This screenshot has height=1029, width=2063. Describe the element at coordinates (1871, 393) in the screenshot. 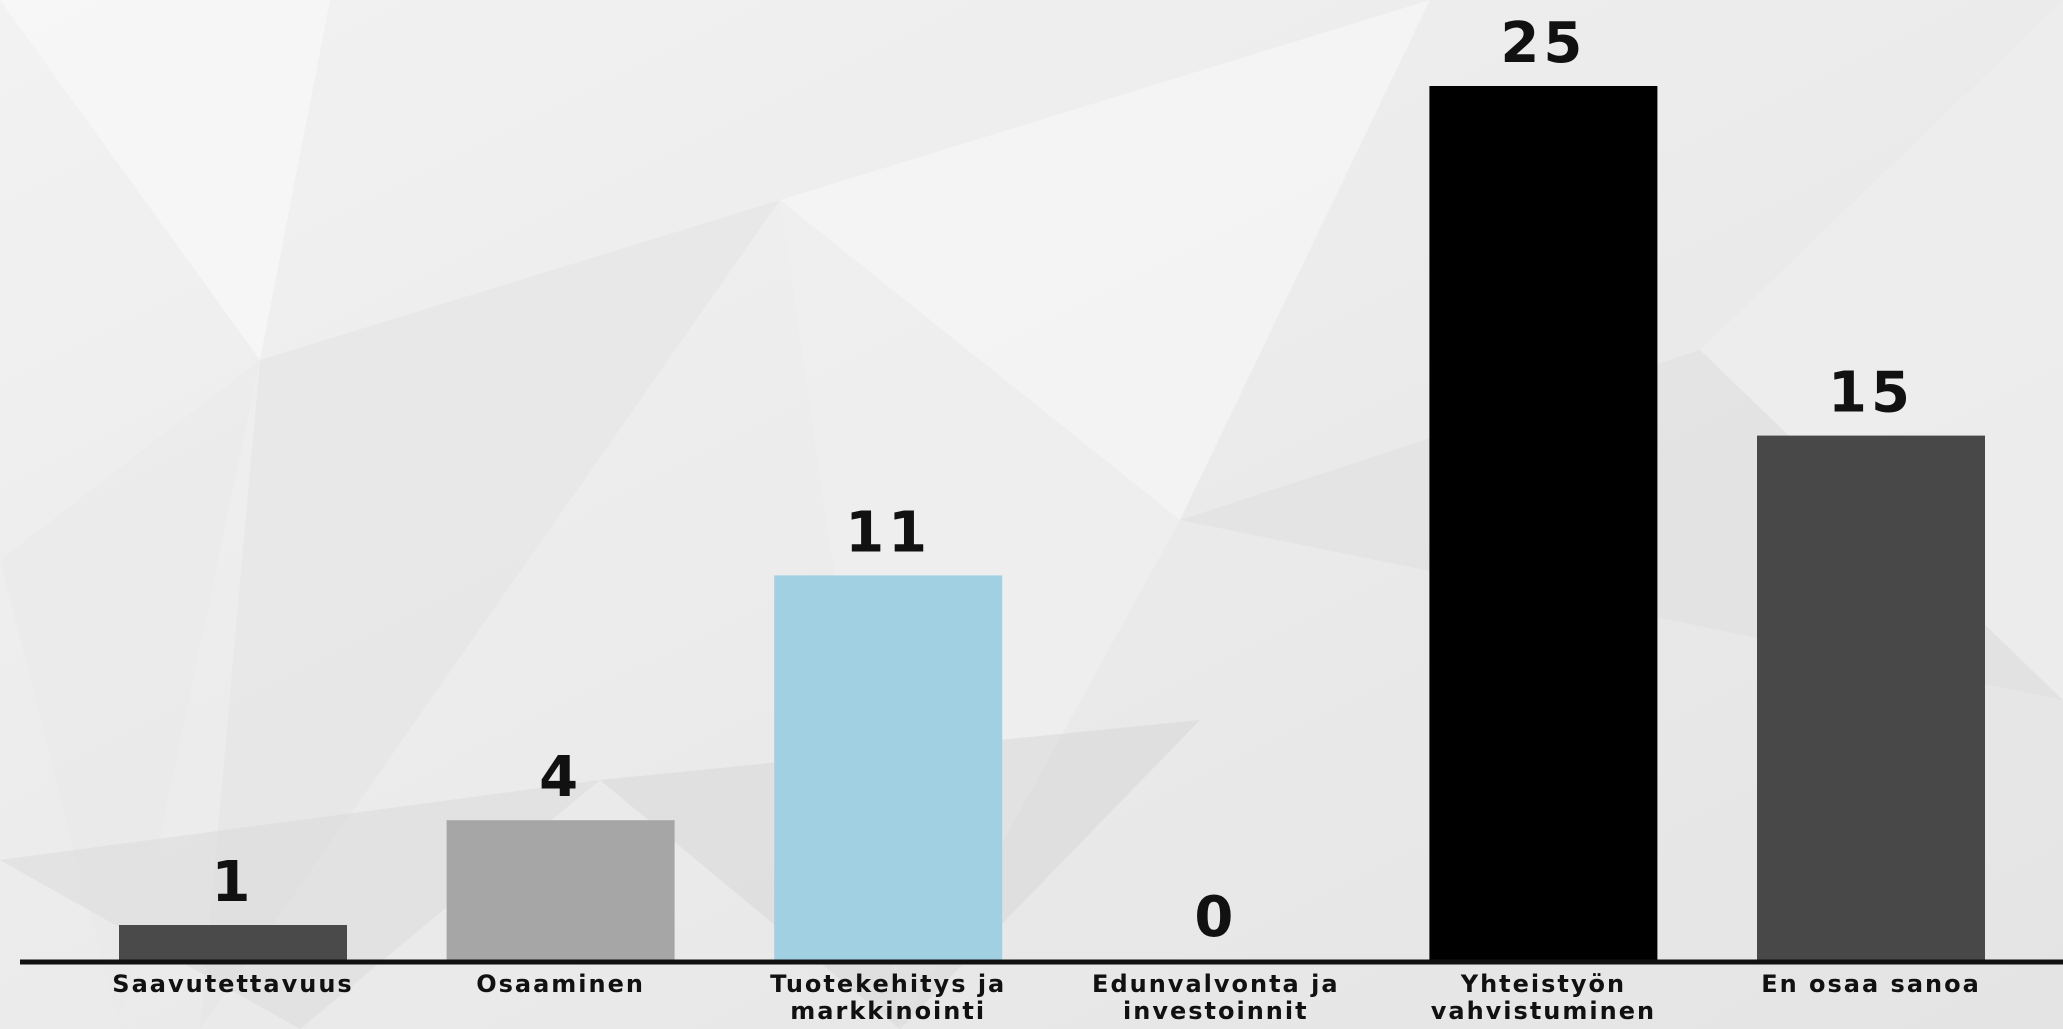

I see `value-label-6: 15` at that location.